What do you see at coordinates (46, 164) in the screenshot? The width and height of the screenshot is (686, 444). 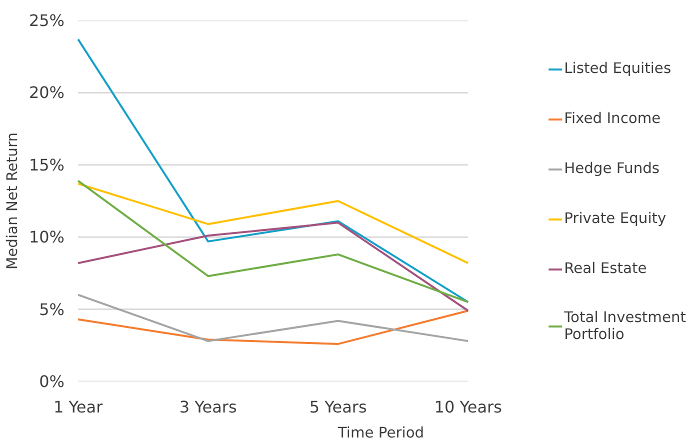 I see `y-tick-label: 15%` at bounding box center [46, 164].